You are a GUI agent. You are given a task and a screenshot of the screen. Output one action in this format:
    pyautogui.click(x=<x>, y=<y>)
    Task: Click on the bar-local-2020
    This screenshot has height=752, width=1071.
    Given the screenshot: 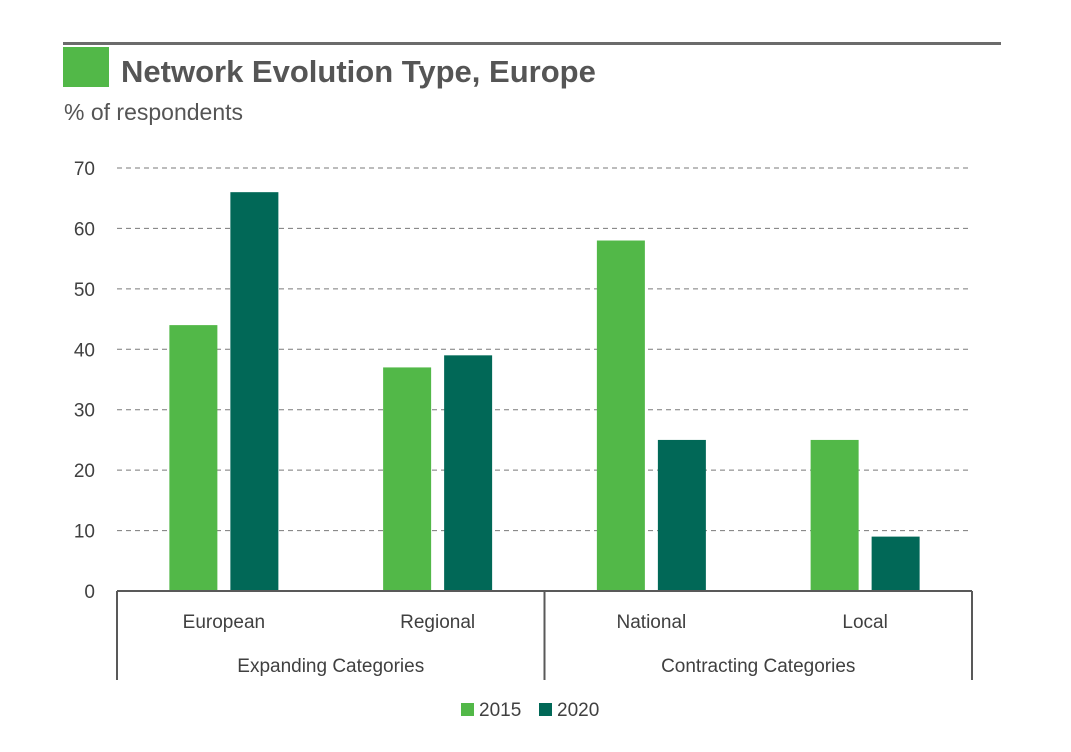 What is the action you would take?
    pyautogui.click(x=895, y=563)
    